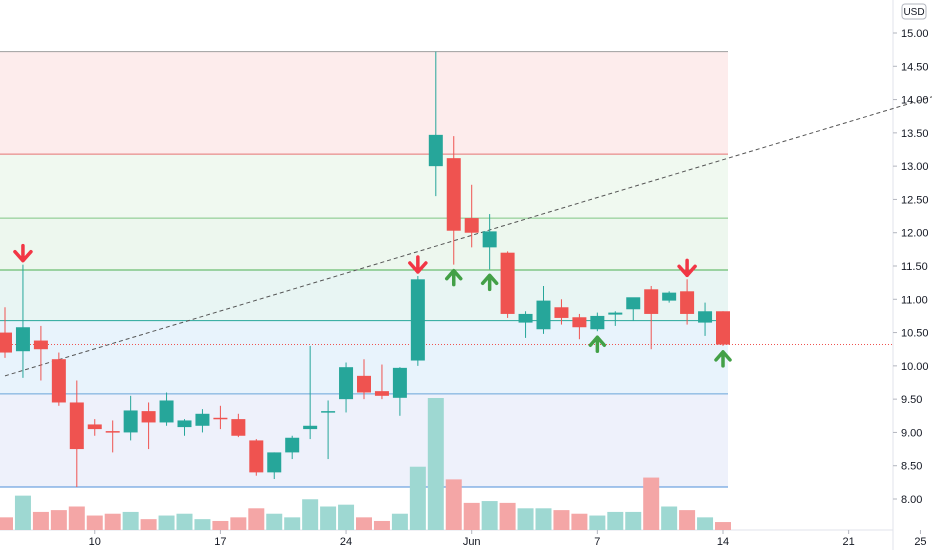 This screenshot has width=932, height=555. I want to click on x-tick-label: 25, so click(920, 542).